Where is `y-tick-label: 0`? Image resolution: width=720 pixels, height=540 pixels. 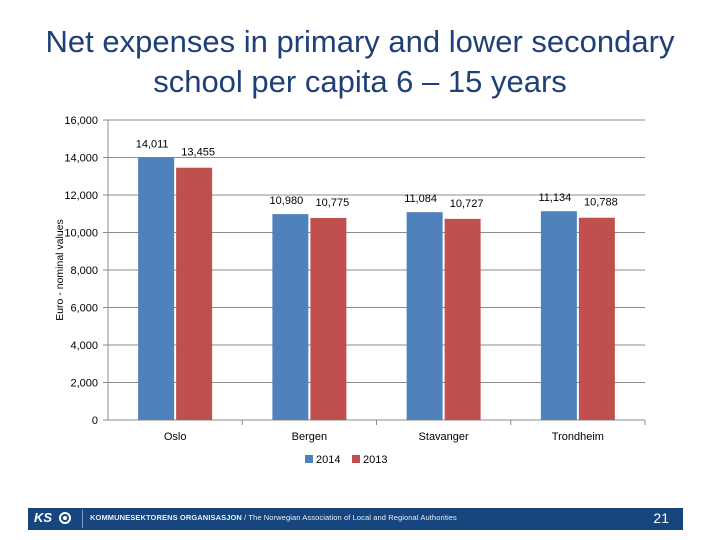
y-tick-label: 0 is located at coordinates (95, 421).